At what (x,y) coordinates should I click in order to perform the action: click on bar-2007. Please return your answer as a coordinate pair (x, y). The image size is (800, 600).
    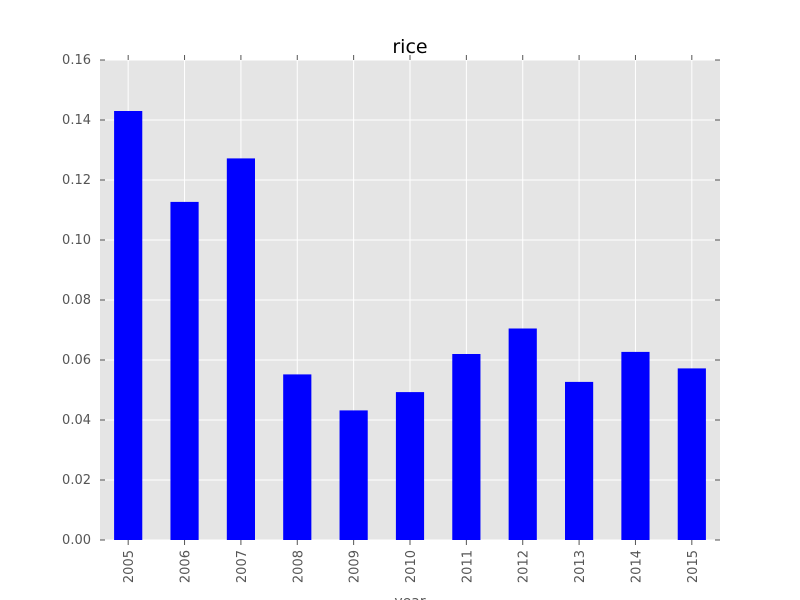
    Looking at the image, I should click on (240, 349).